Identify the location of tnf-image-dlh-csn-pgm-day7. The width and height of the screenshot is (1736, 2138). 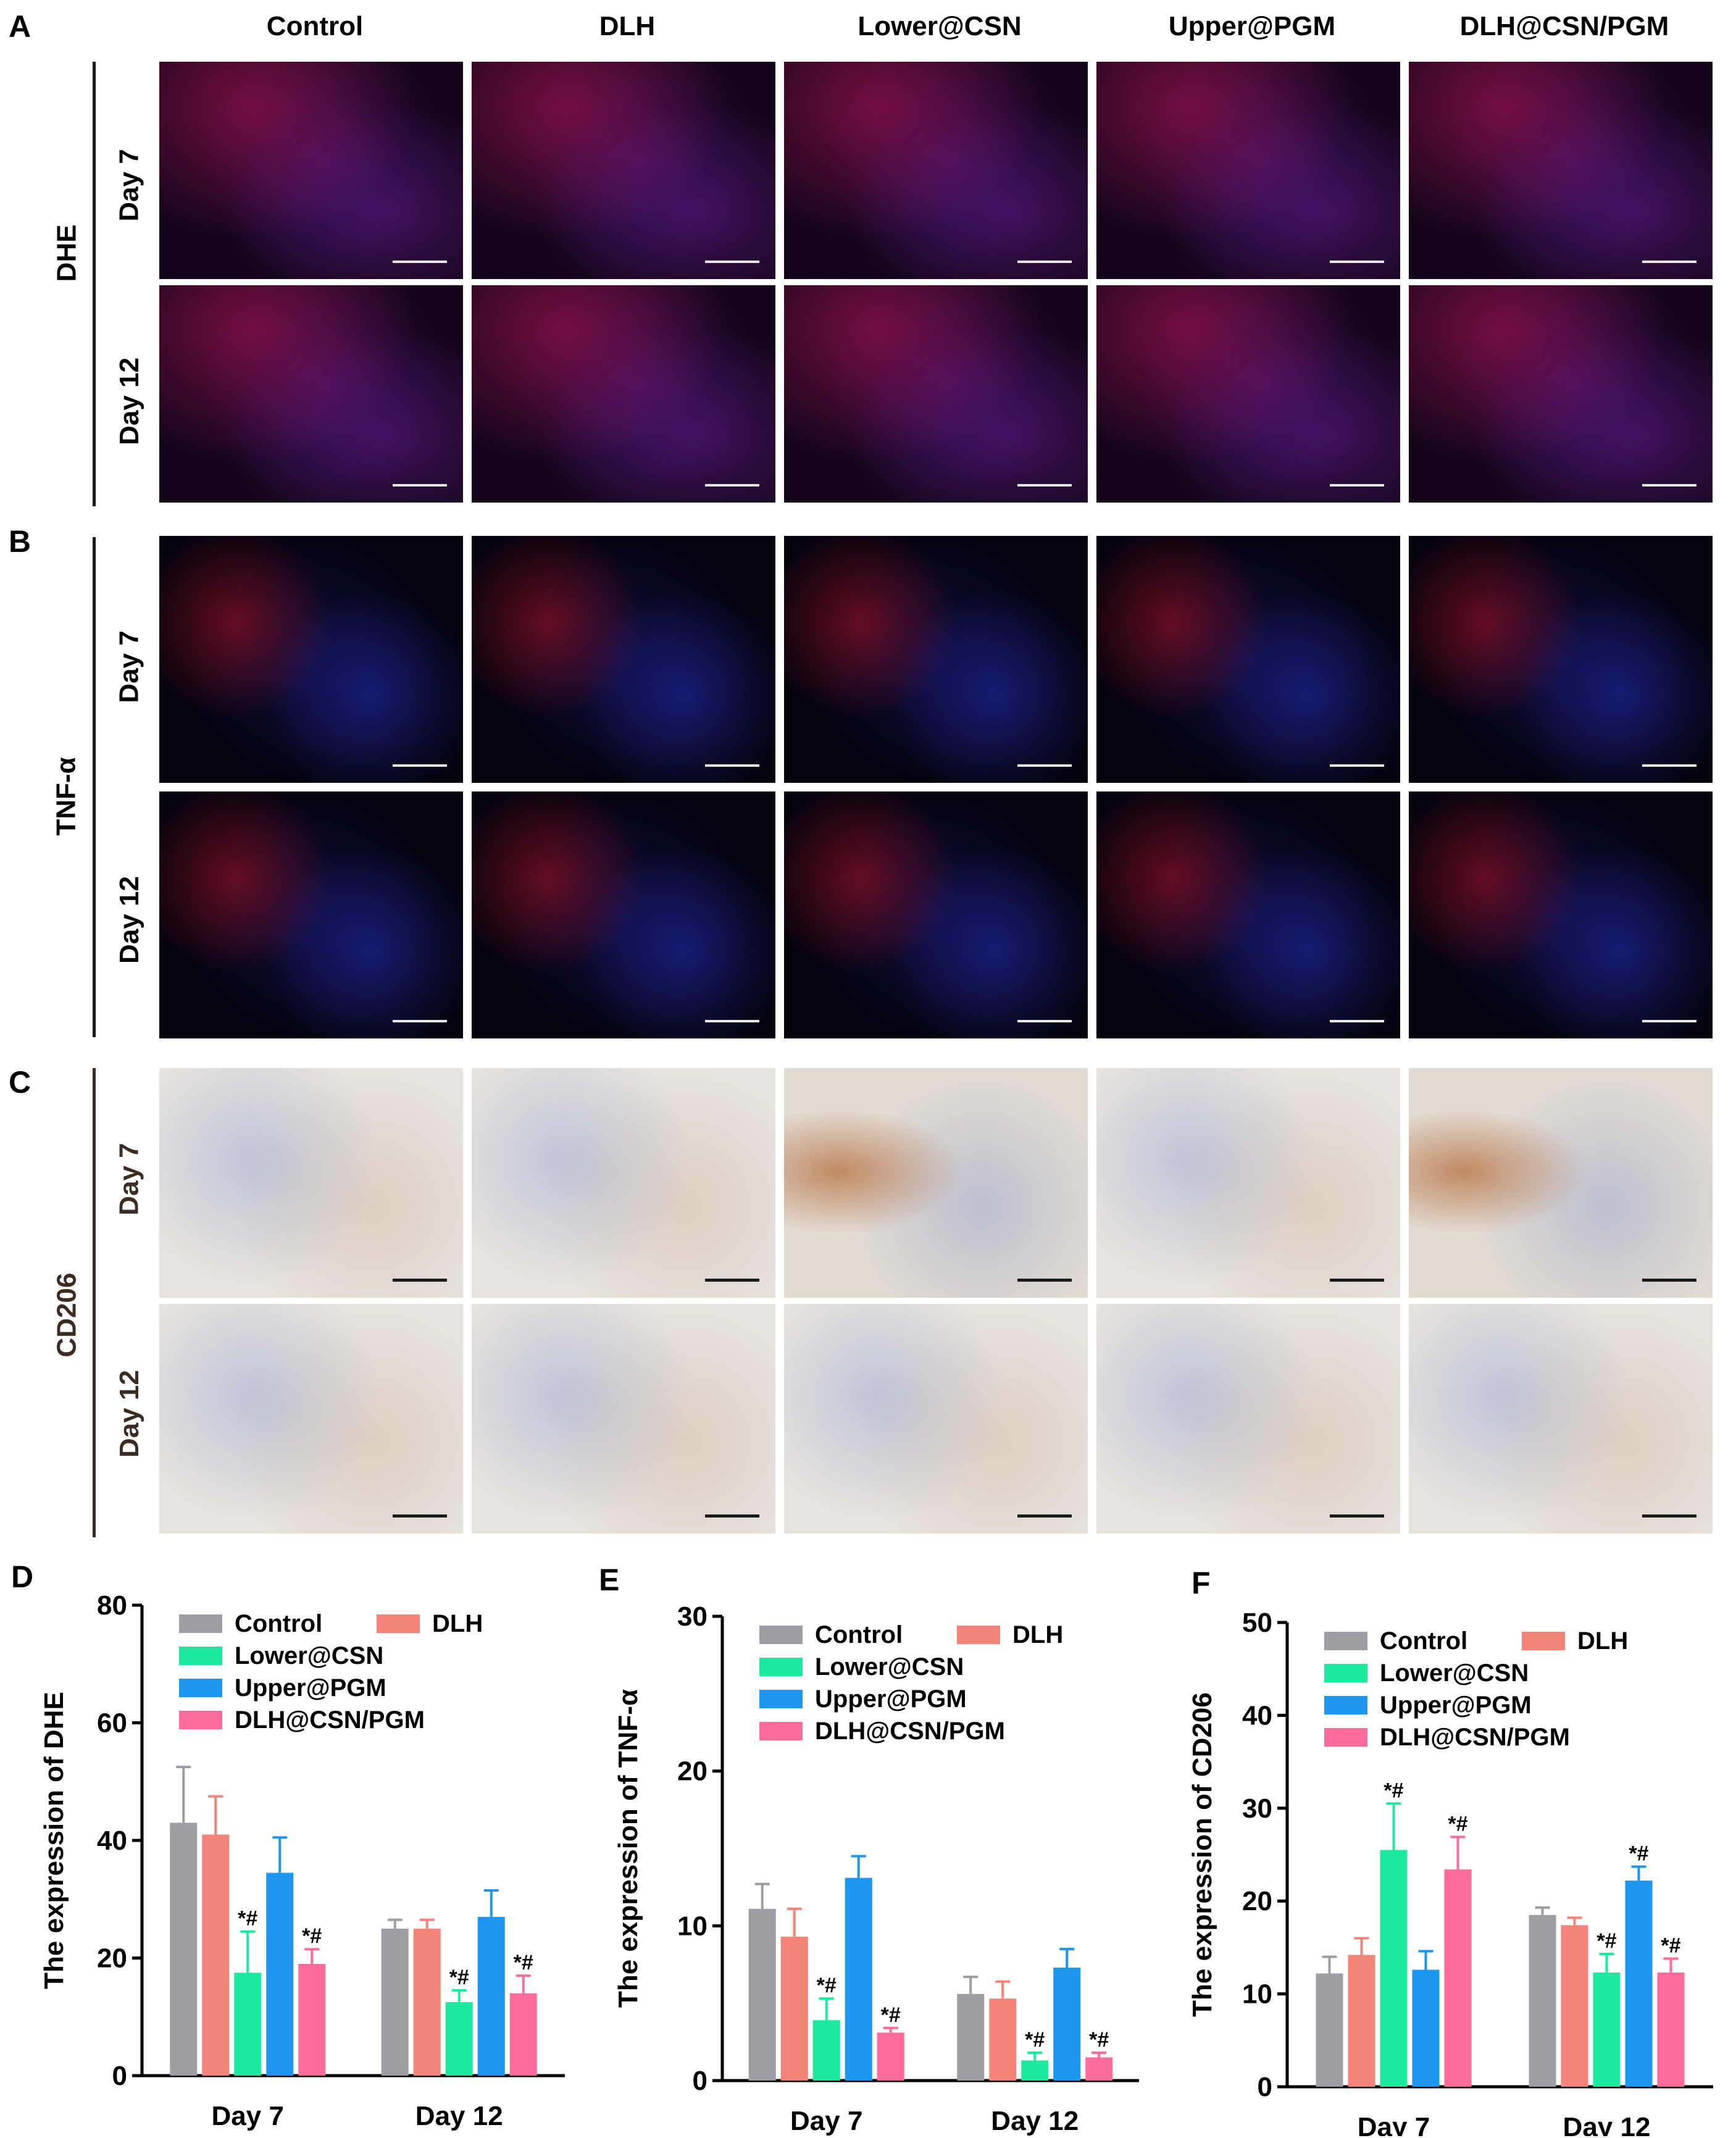
(1561, 659).